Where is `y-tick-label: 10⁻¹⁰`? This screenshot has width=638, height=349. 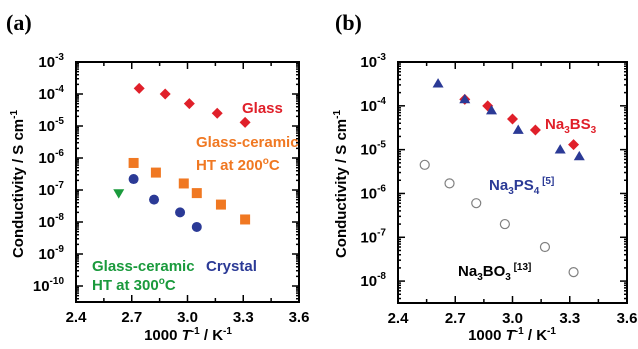
y-tick-label: 10⁻¹⁰ is located at coordinates (49, 285).